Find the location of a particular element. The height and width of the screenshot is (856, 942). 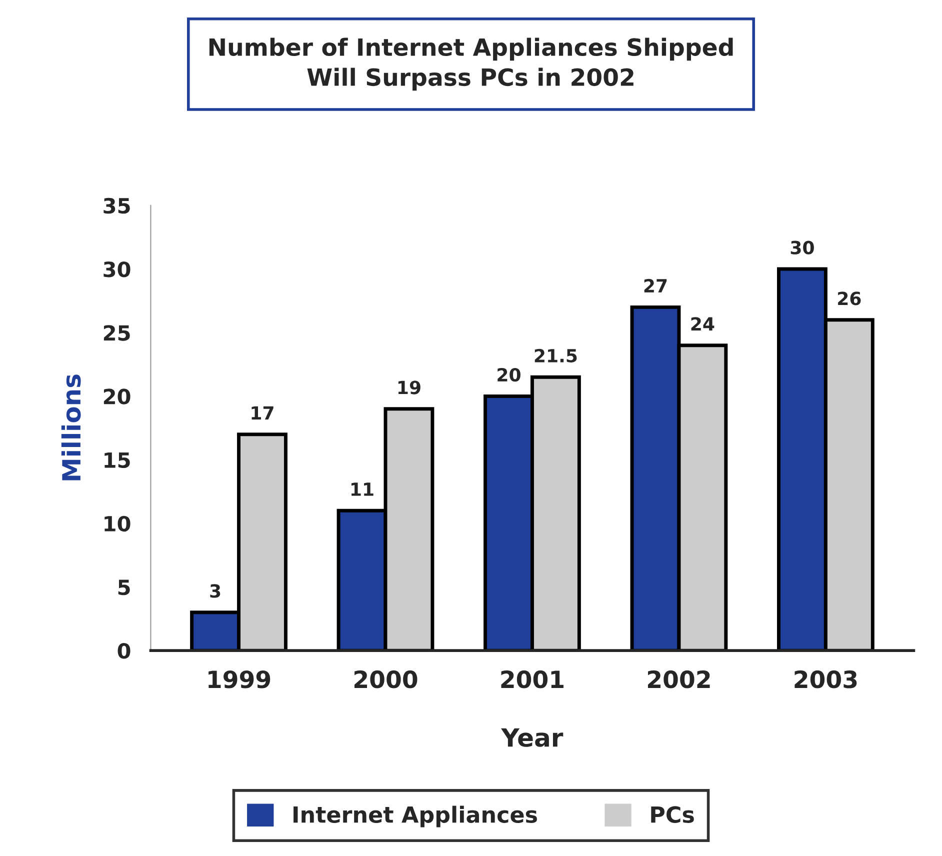

data-label: 11 is located at coordinates (362, 489).